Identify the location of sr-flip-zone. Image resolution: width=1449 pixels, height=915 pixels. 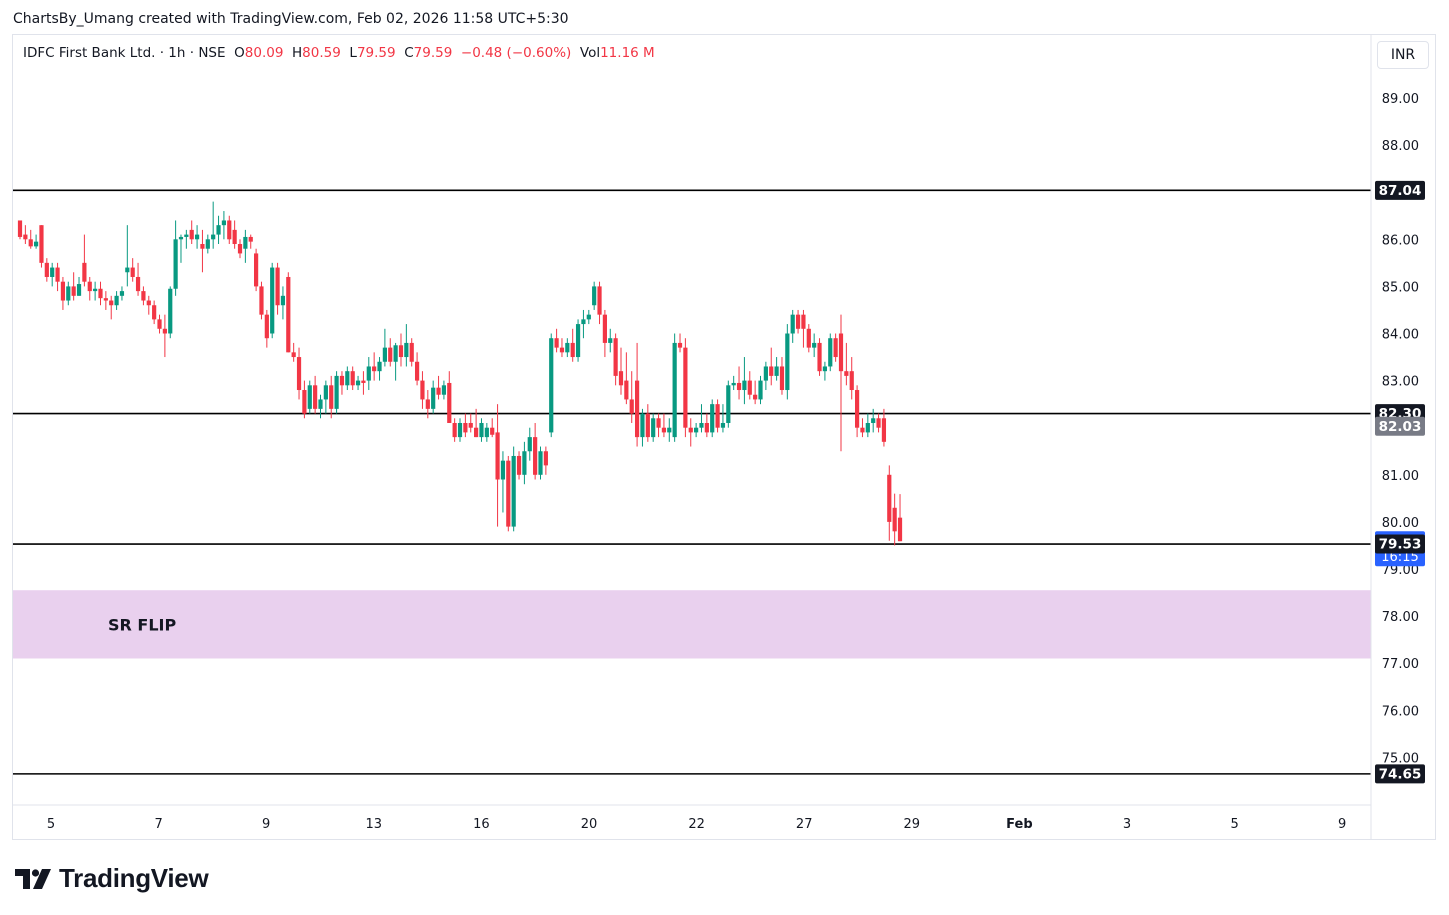
(692, 624).